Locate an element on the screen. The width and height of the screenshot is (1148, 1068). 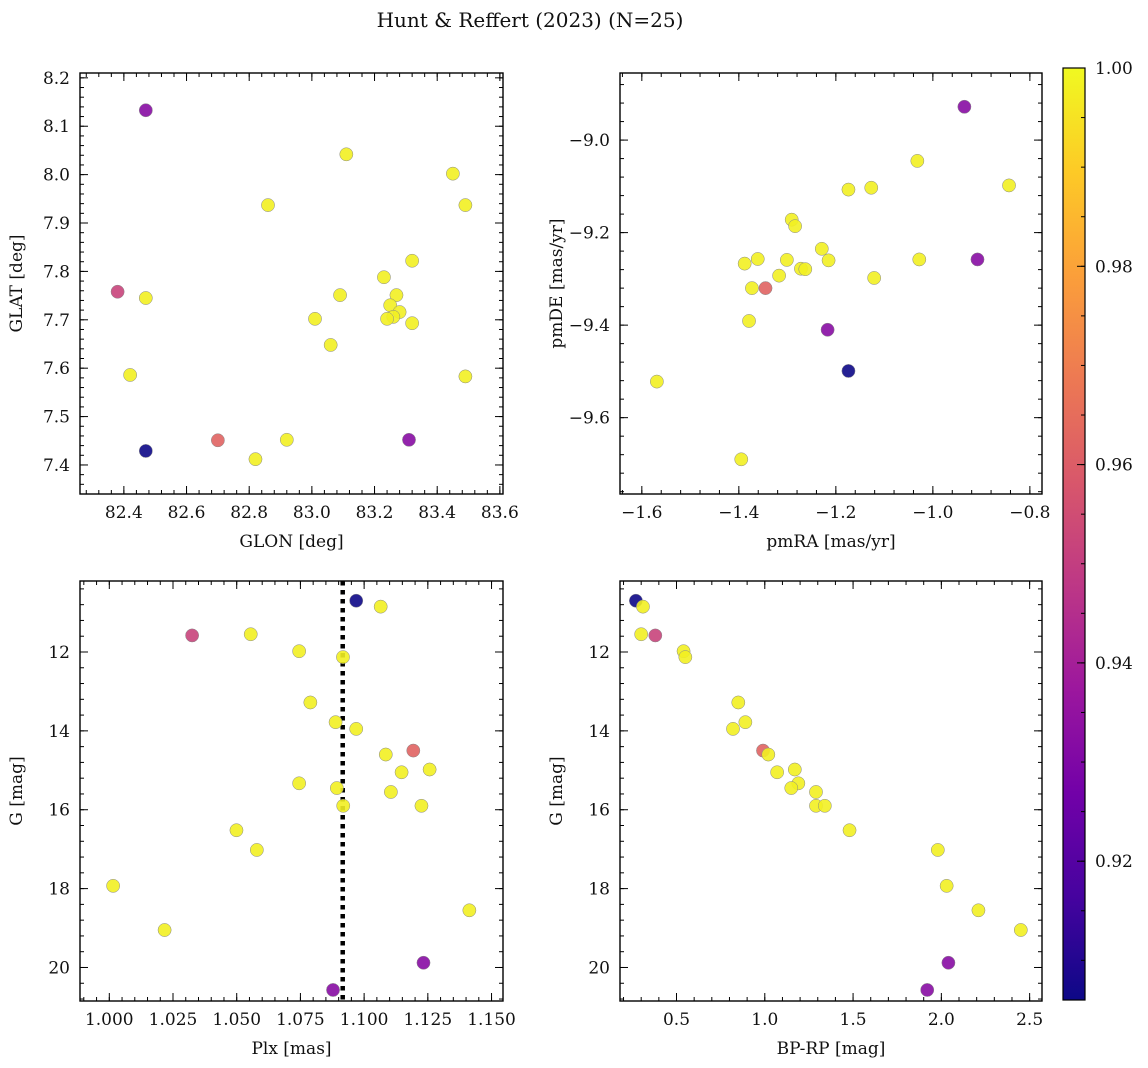
x-tick-label: 1.100 is located at coordinates (364, 1020).